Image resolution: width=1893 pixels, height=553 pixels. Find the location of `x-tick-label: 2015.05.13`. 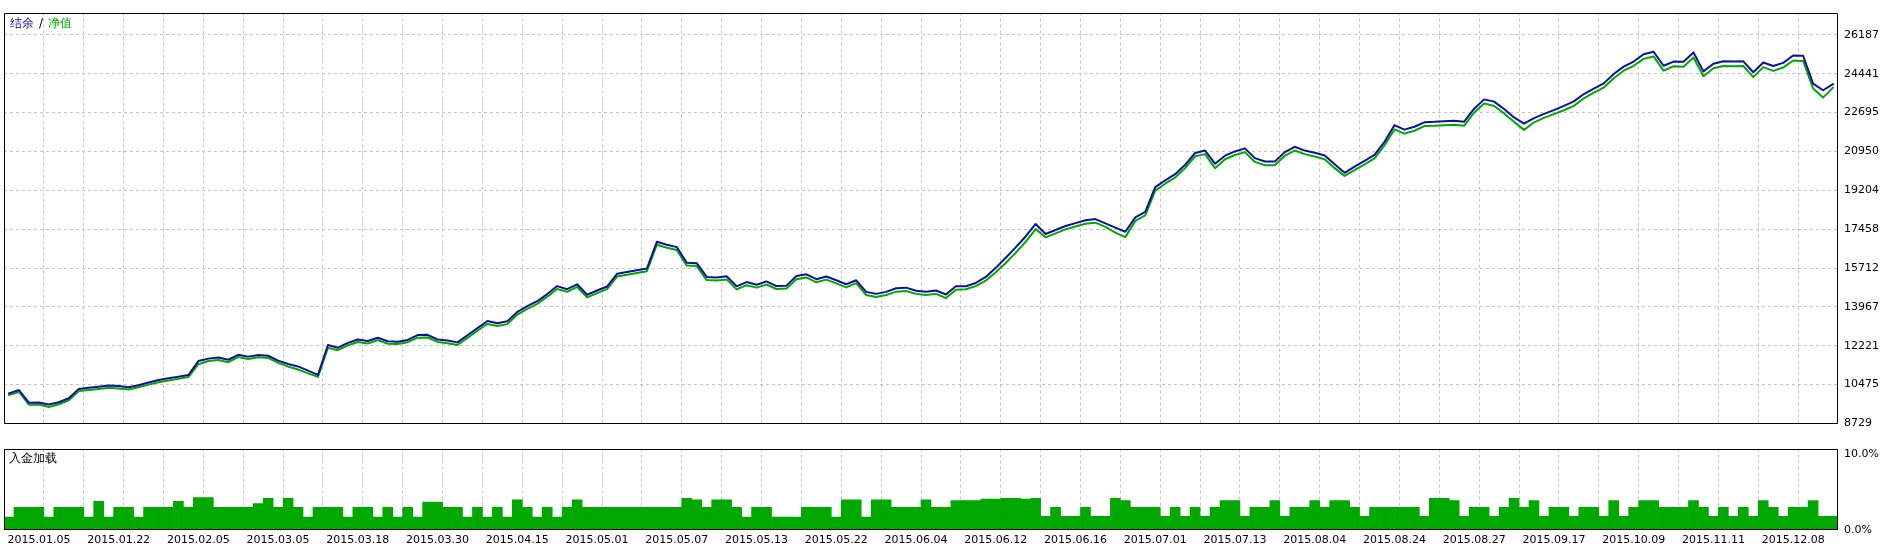

x-tick-label: 2015.05.13 is located at coordinates (757, 540).